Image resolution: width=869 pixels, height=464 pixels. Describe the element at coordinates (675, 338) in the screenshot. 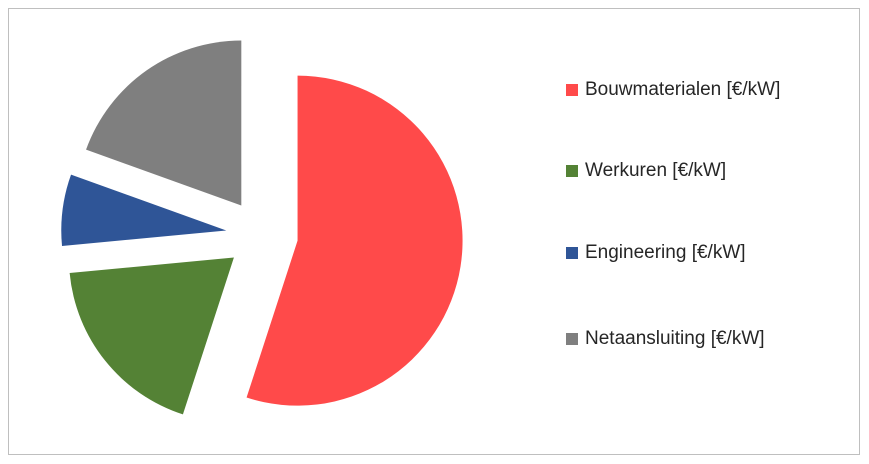

I see `legend-label: Netaansluiting [€/kW]` at that location.